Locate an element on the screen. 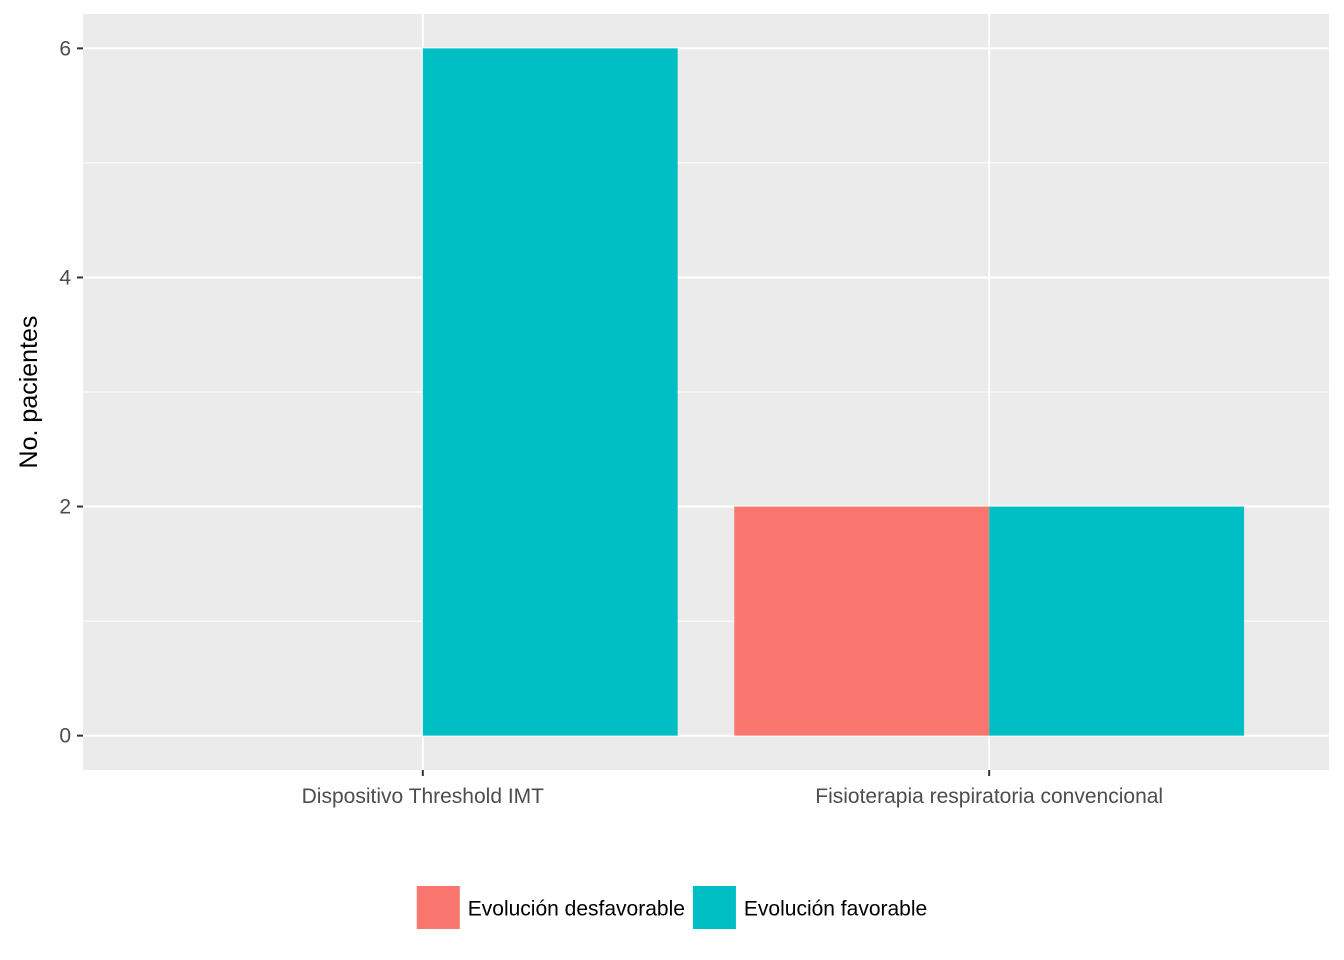  legend-label: Evolución desfavorable is located at coordinates (576, 909).